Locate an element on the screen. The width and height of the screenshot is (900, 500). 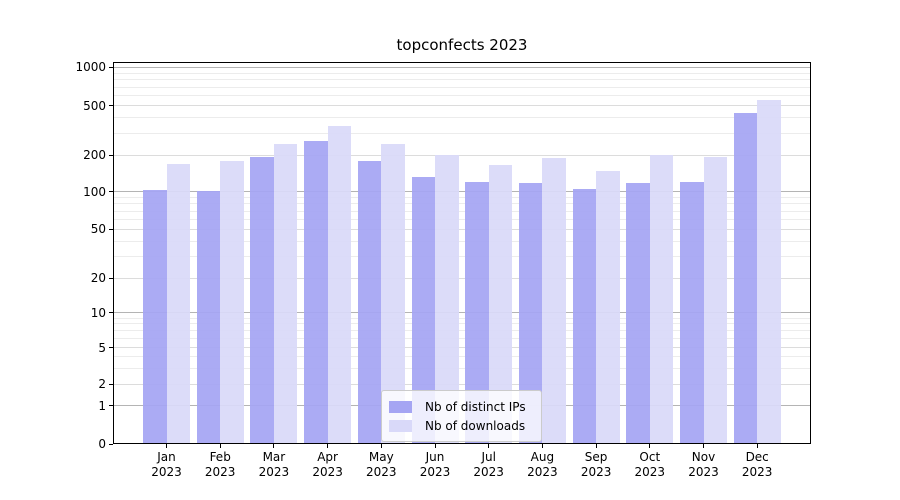
bar-oct-distinct-ips is located at coordinates (638, 313).